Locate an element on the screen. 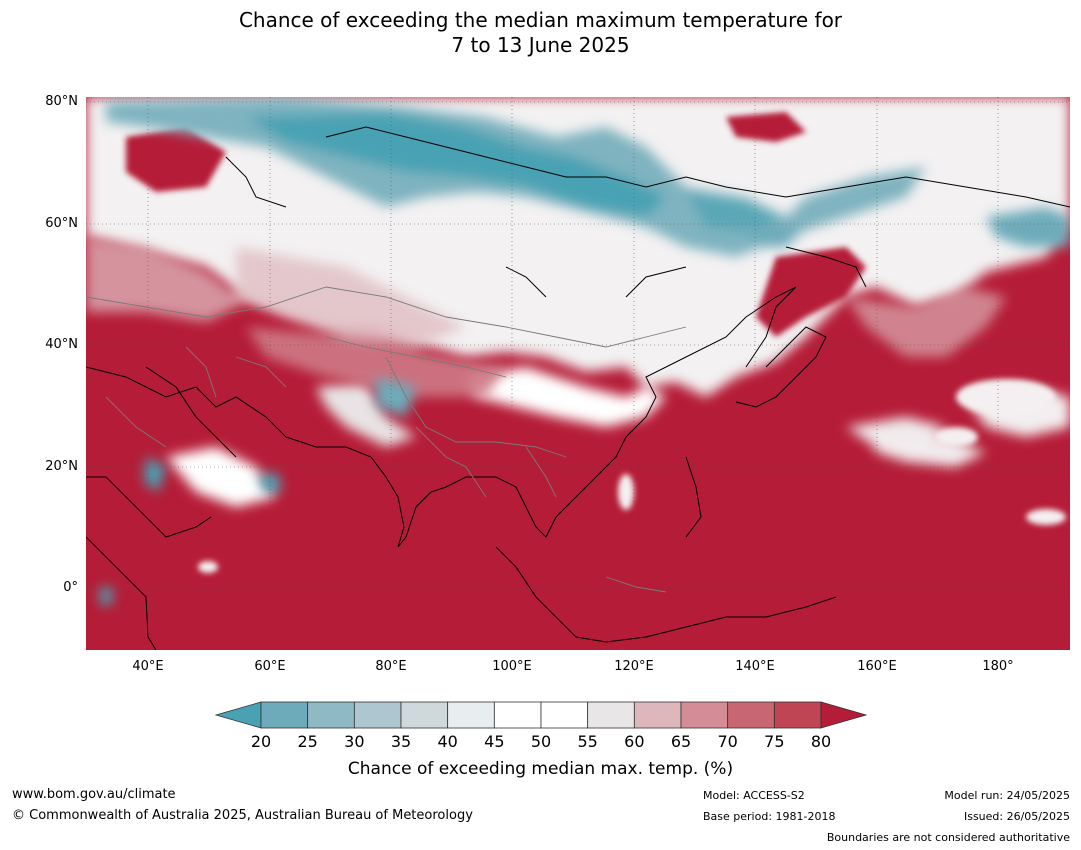 This screenshot has width=1081, height=850. lon-label-60e: 60°E is located at coordinates (270, 666).